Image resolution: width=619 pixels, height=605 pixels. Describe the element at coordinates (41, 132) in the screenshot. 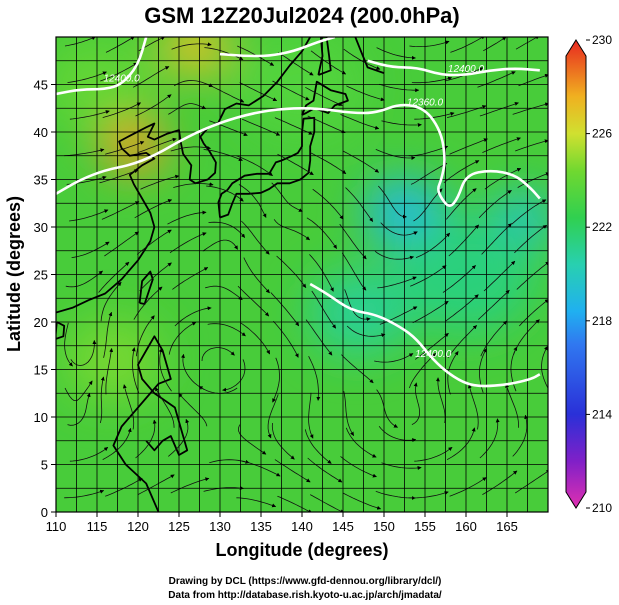

I see `y-tick-label-40: 40` at that location.